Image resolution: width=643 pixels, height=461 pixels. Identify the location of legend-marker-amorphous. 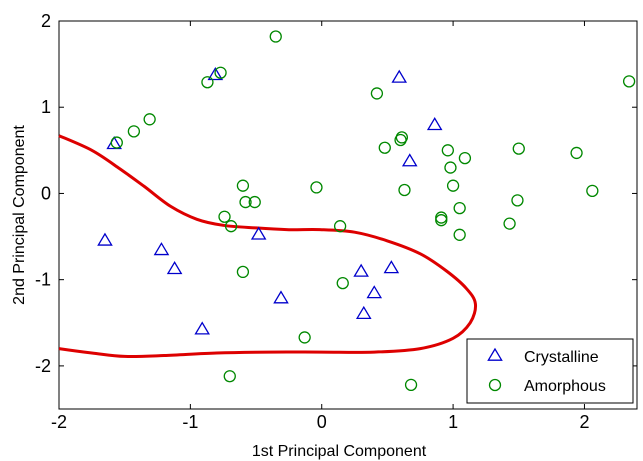
(495, 385).